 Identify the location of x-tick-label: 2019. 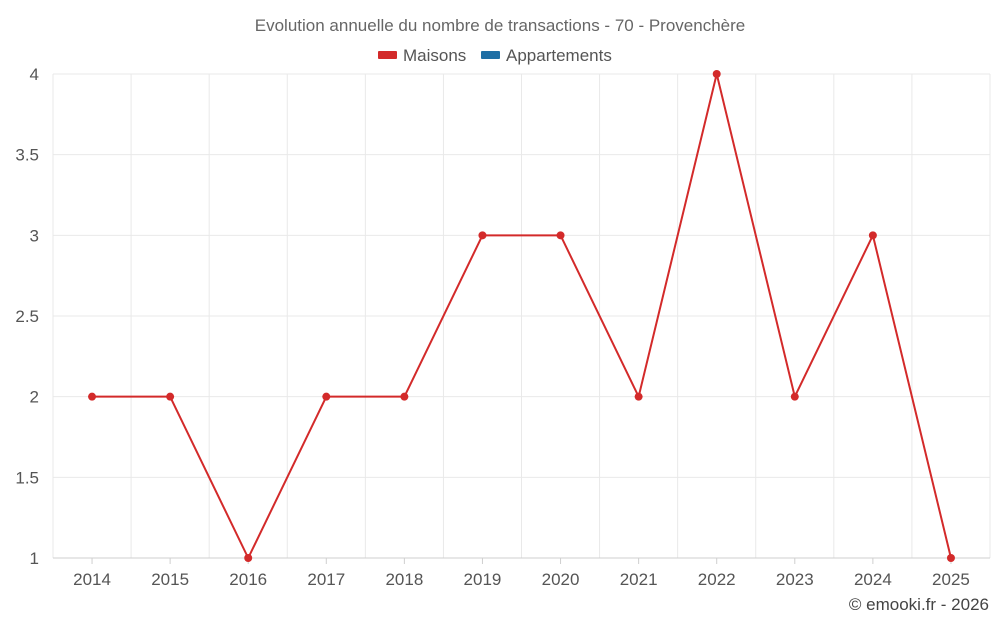
(483, 579).